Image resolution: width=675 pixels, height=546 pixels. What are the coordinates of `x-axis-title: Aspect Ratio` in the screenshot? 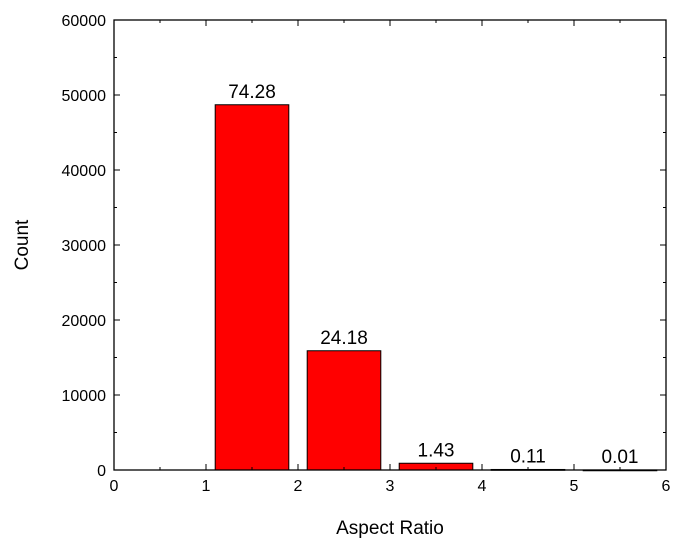 It's located at (390, 528).